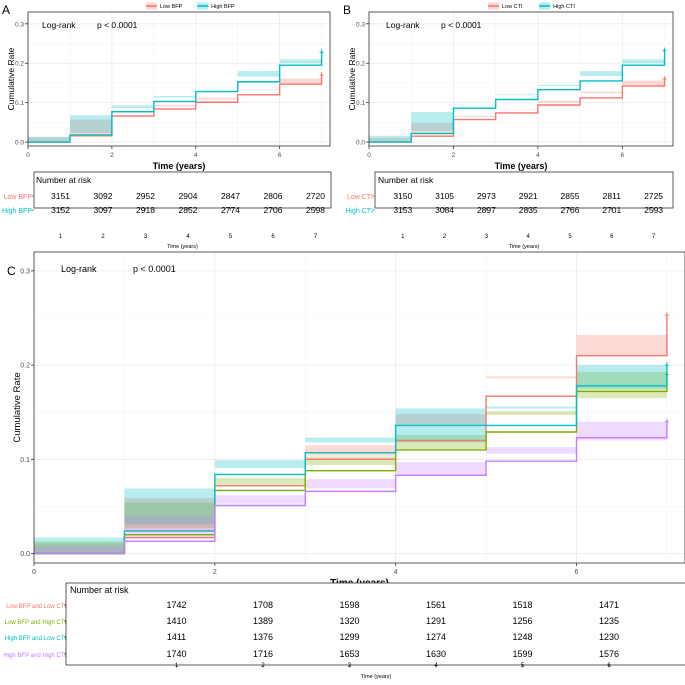  What do you see at coordinates (188, 196) in the screenshot?
I see `risk-table-value: 2904` at bounding box center [188, 196].